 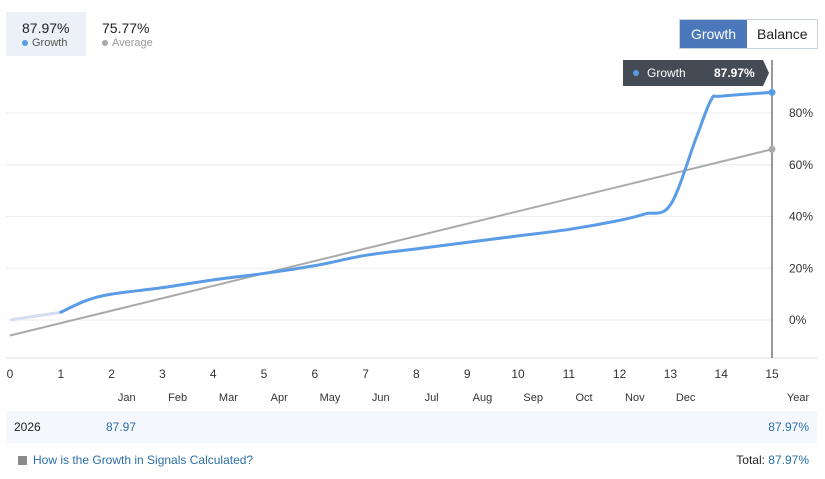 I want to click on table-value: 87.97, so click(x=121, y=427).